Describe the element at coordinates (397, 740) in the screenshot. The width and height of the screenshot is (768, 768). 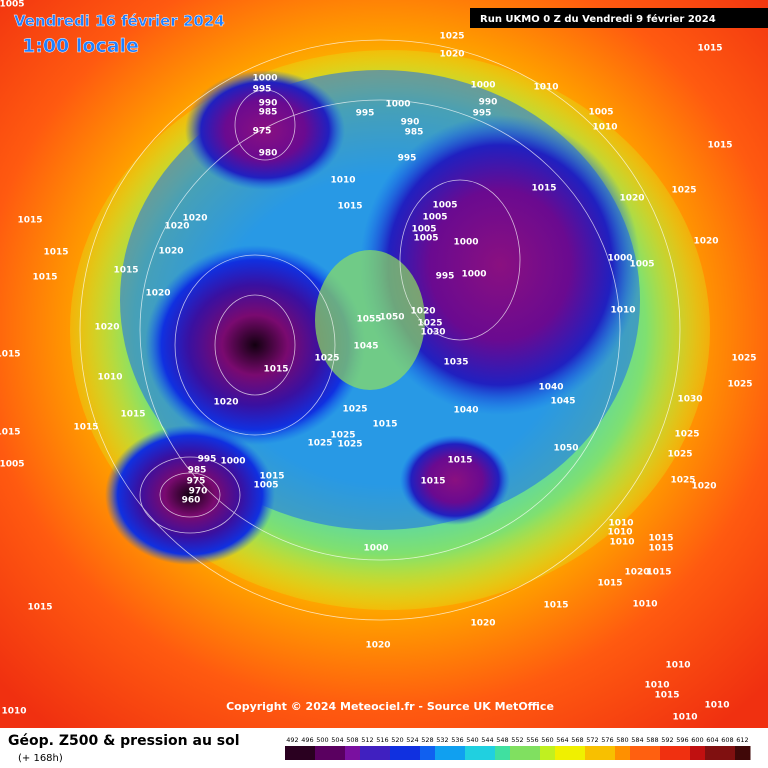
I see `colorbar-tick: 520` at that location.